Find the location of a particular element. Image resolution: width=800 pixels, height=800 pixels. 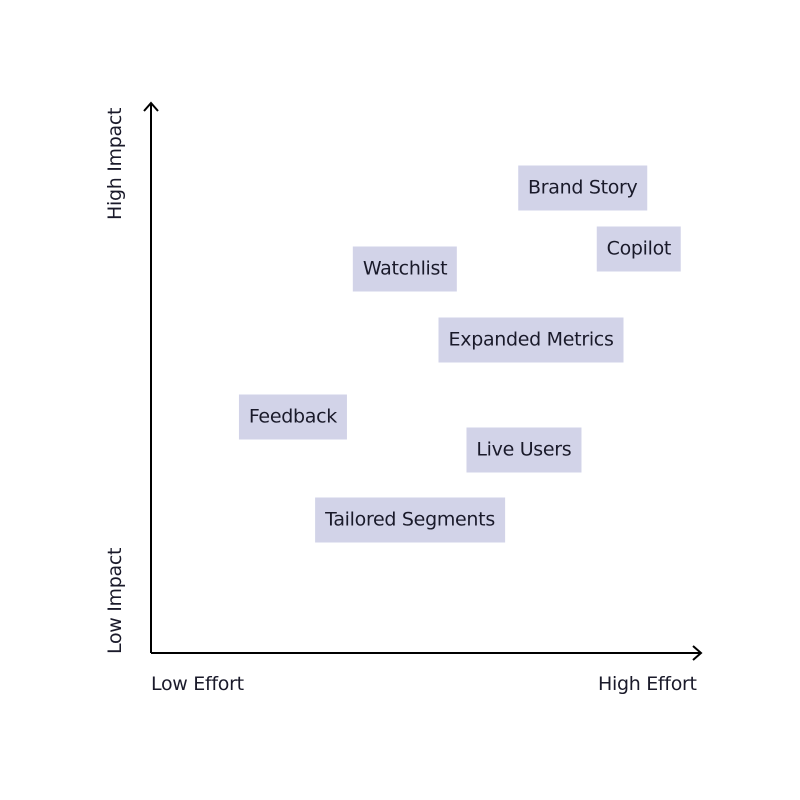

x-axis-low-label: Low Effort is located at coordinates (197, 684).